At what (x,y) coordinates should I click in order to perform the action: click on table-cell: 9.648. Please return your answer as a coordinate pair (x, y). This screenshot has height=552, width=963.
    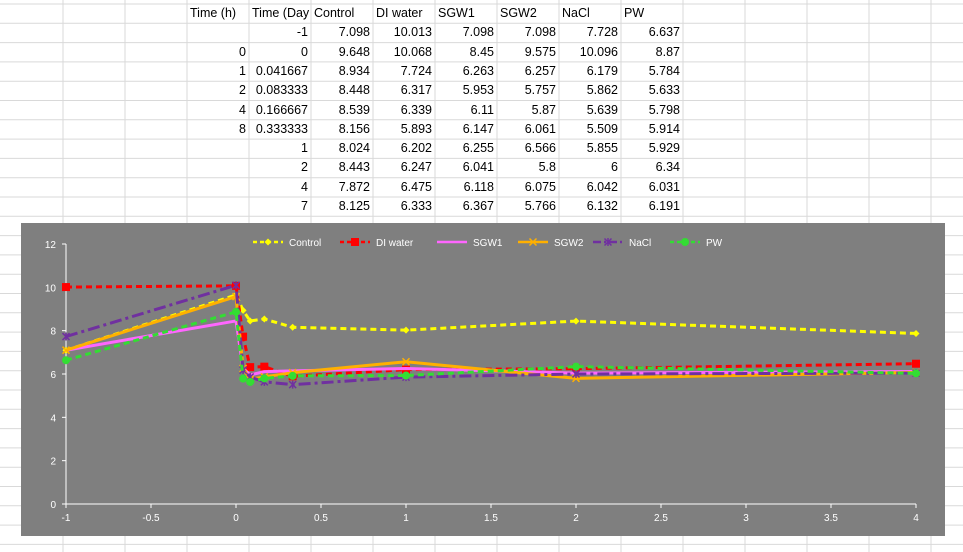
    Looking at the image, I should click on (354, 51).